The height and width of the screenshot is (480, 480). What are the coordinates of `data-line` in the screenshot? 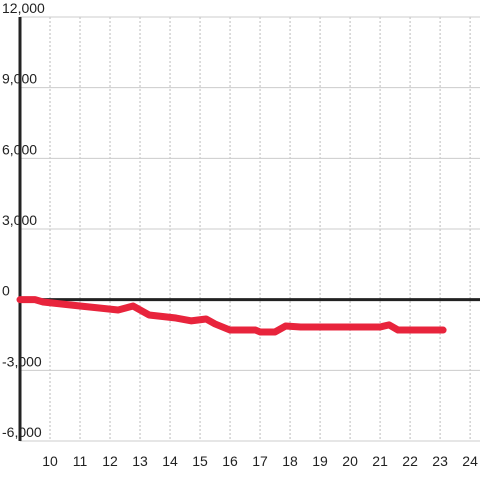 It's located at (231, 316).